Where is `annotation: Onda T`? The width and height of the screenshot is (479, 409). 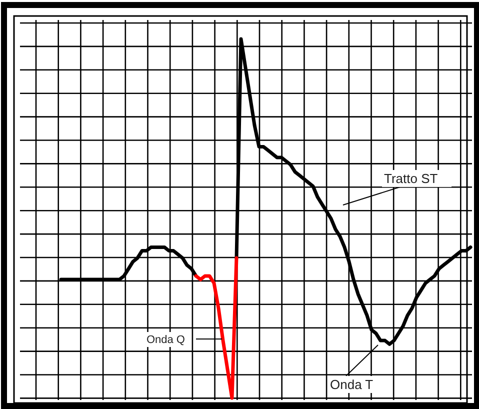
annotation: Onda T is located at coordinates (352, 384).